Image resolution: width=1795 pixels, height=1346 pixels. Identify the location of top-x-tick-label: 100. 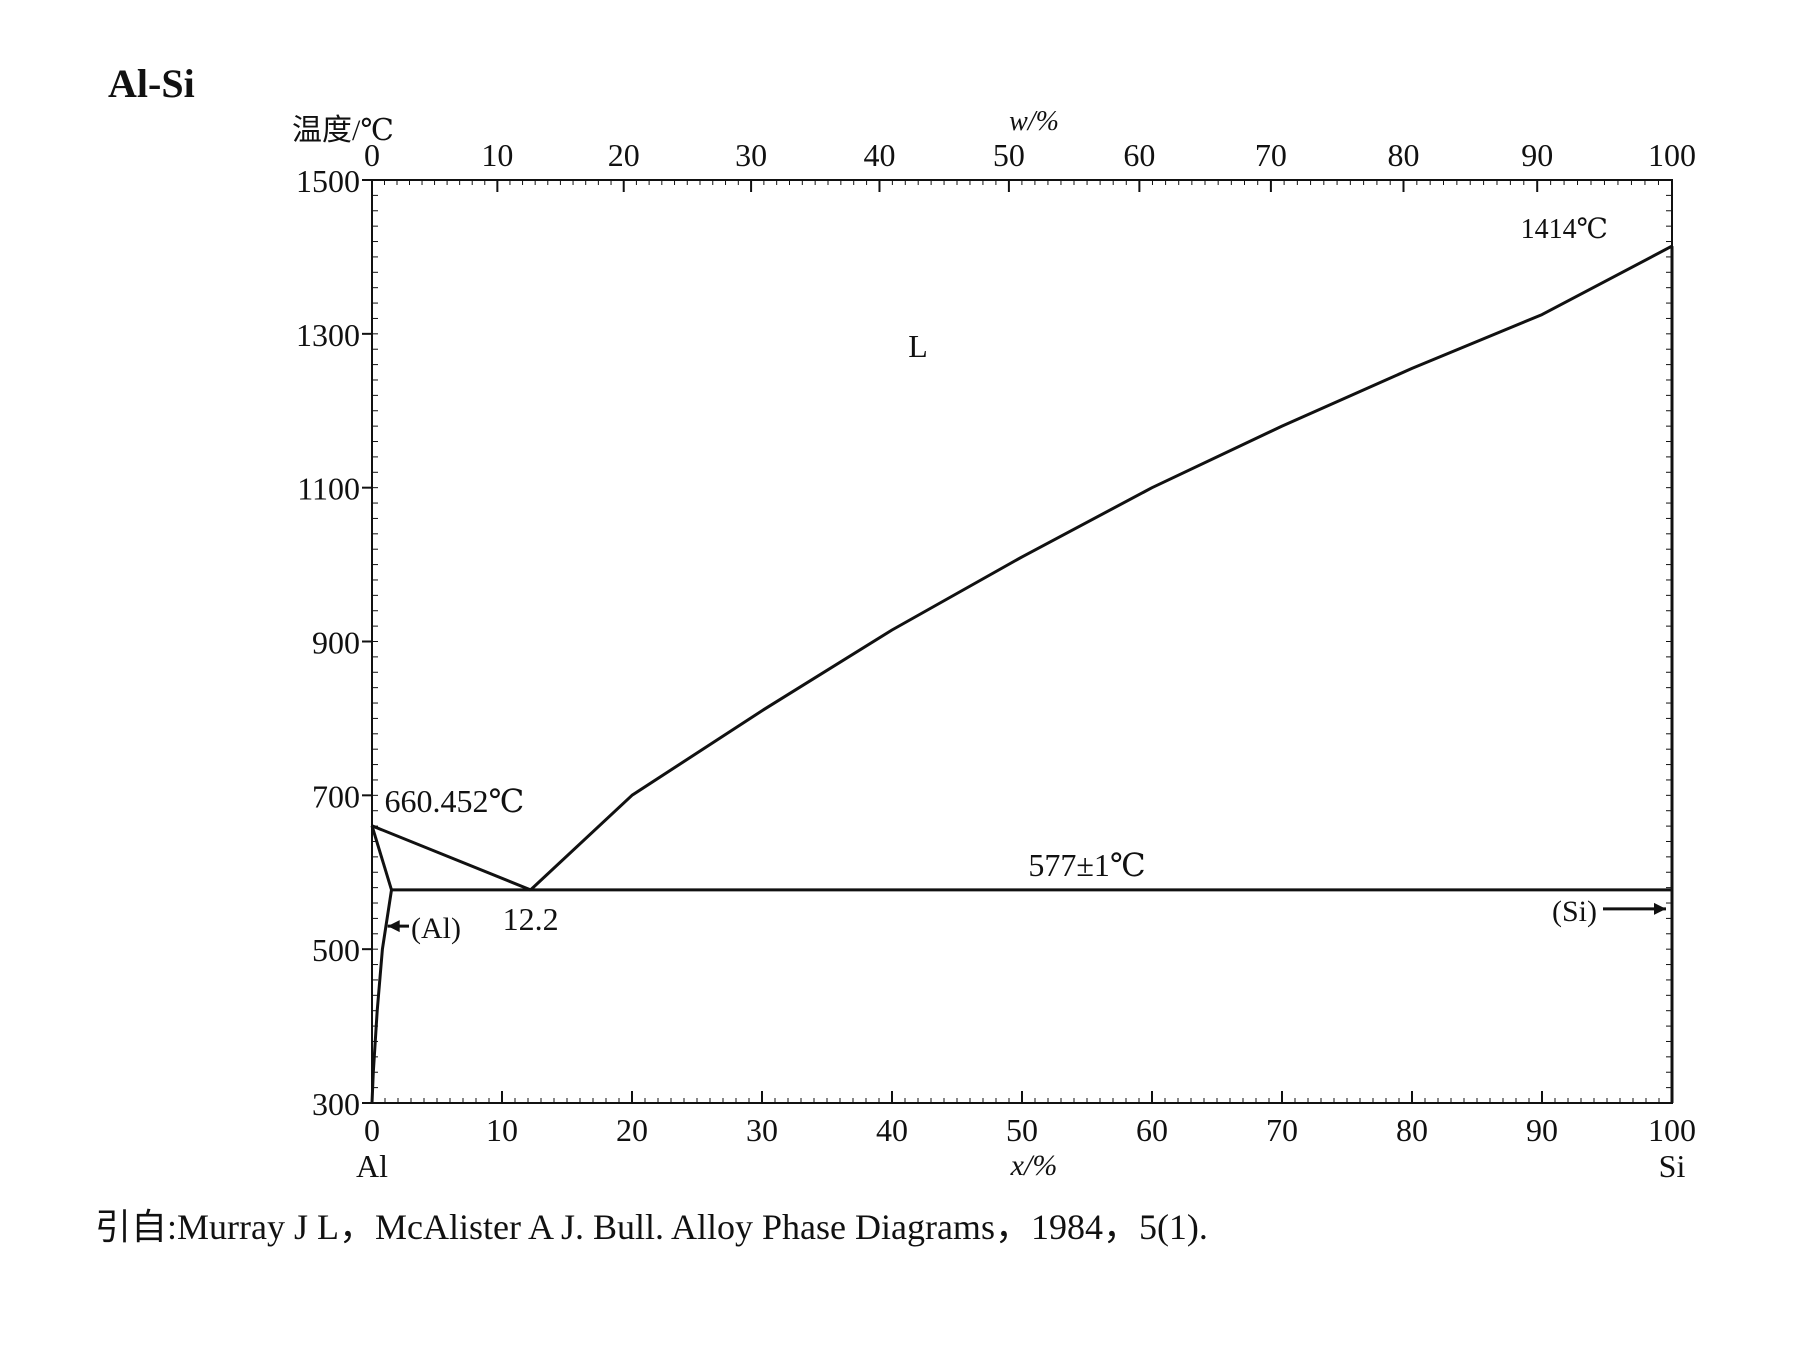
(1672, 155).